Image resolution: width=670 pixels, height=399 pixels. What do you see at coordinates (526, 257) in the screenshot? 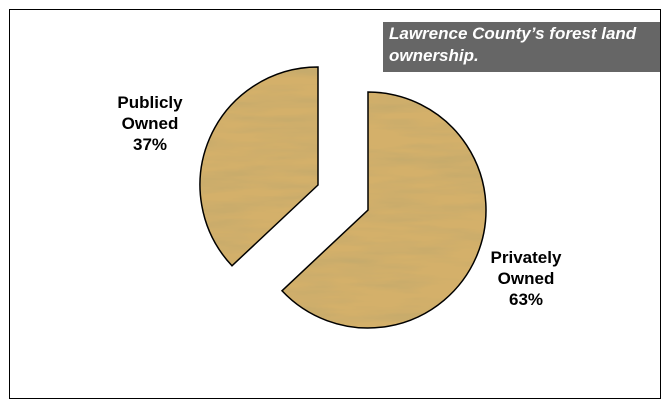
I see `slice-label-line1: Privately` at bounding box center [526, 257].